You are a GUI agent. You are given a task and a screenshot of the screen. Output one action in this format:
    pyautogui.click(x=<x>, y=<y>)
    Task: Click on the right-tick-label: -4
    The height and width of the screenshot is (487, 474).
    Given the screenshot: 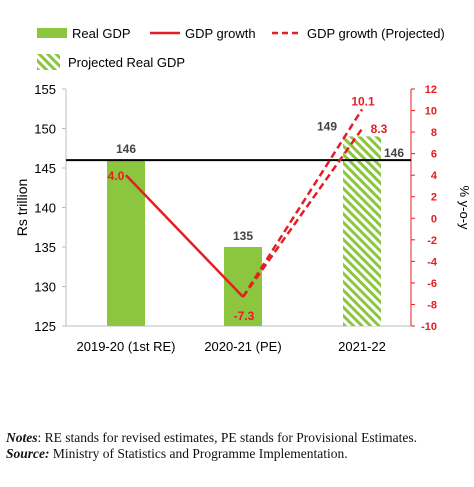 What is the action you would take?
    pyautogui.click(x=432, y=262)
    